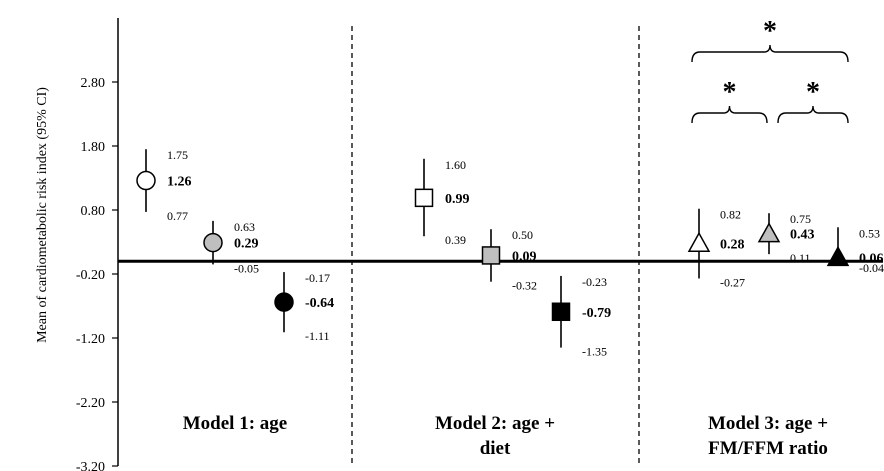 This screenshot has width=884, height=471. What do you see at coordinates (304, 307) in the screenshot?
I see `data-point: -0.17 -0.64 -1.11` at bounding box center [304, 307].